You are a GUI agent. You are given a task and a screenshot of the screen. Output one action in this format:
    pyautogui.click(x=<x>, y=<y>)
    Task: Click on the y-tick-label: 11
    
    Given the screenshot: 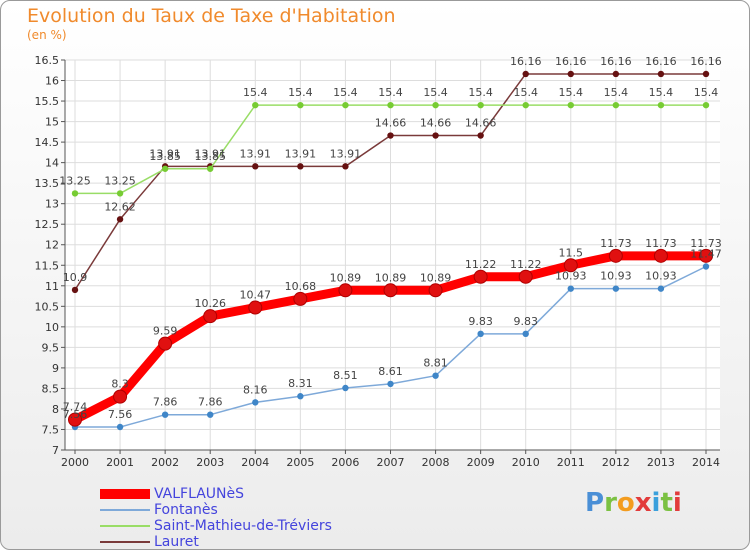 What is the action you would take?
    pyautogui.click(x=52, y=286)
    